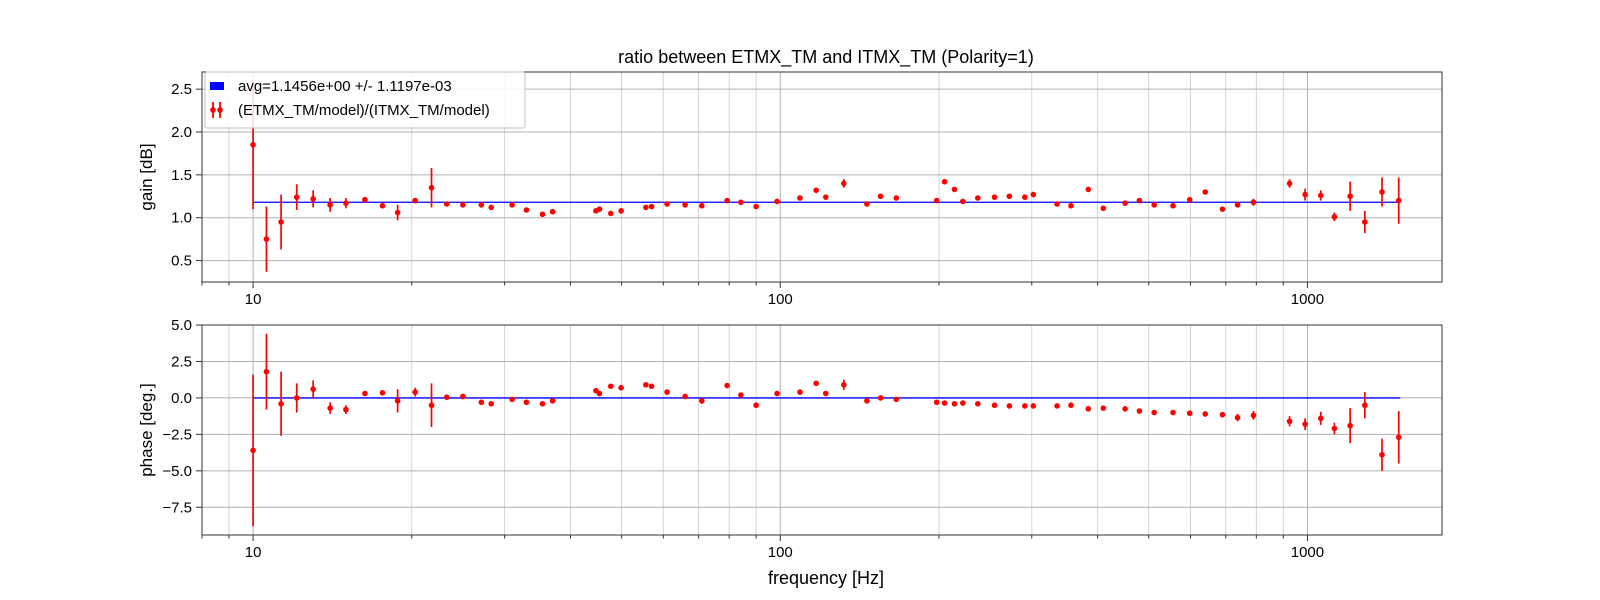 This screenshot has height=600, width=1600. Describe the element at coordinates (146, 430) in the screenshot. I see `phase-ylabel: phase [deg.]` at that location.